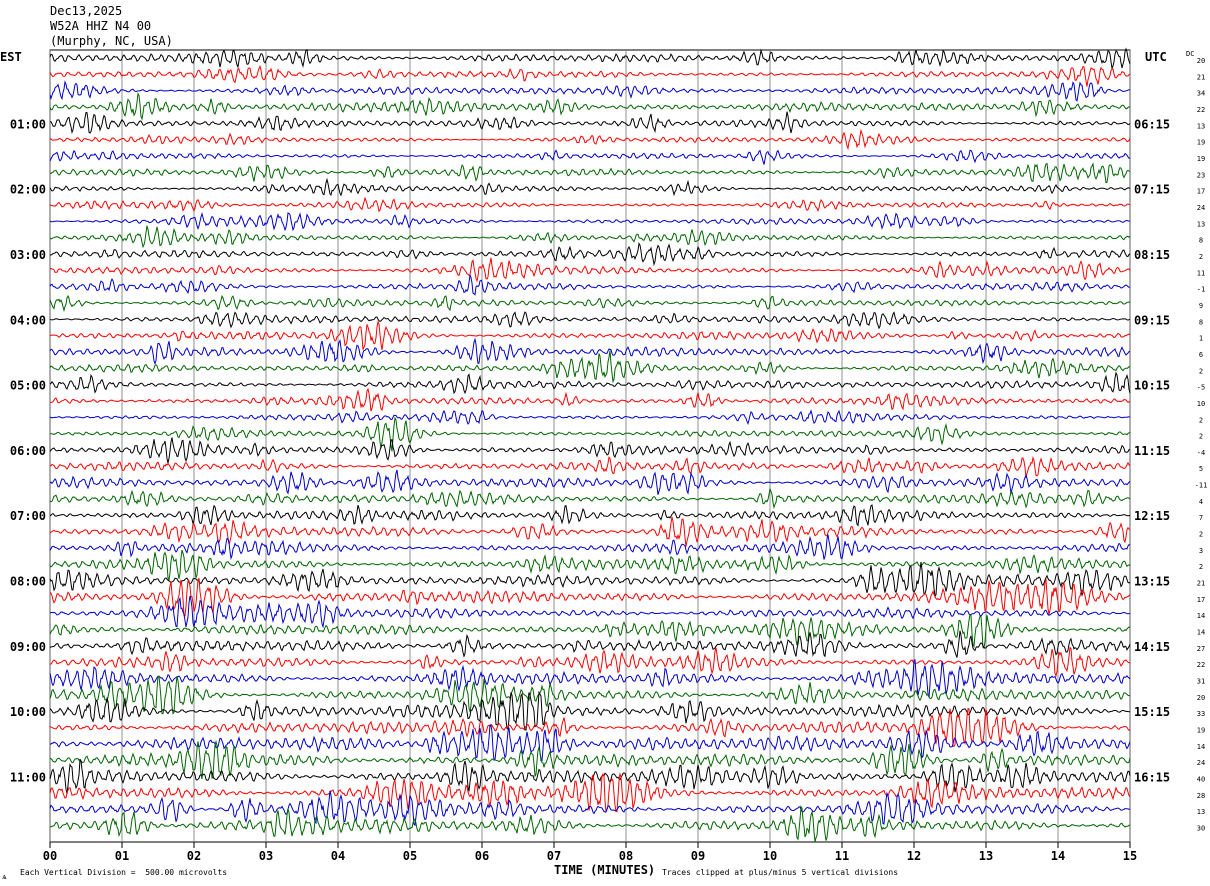  I want to click on dc-offset-label: 9, so click(1201, 306).